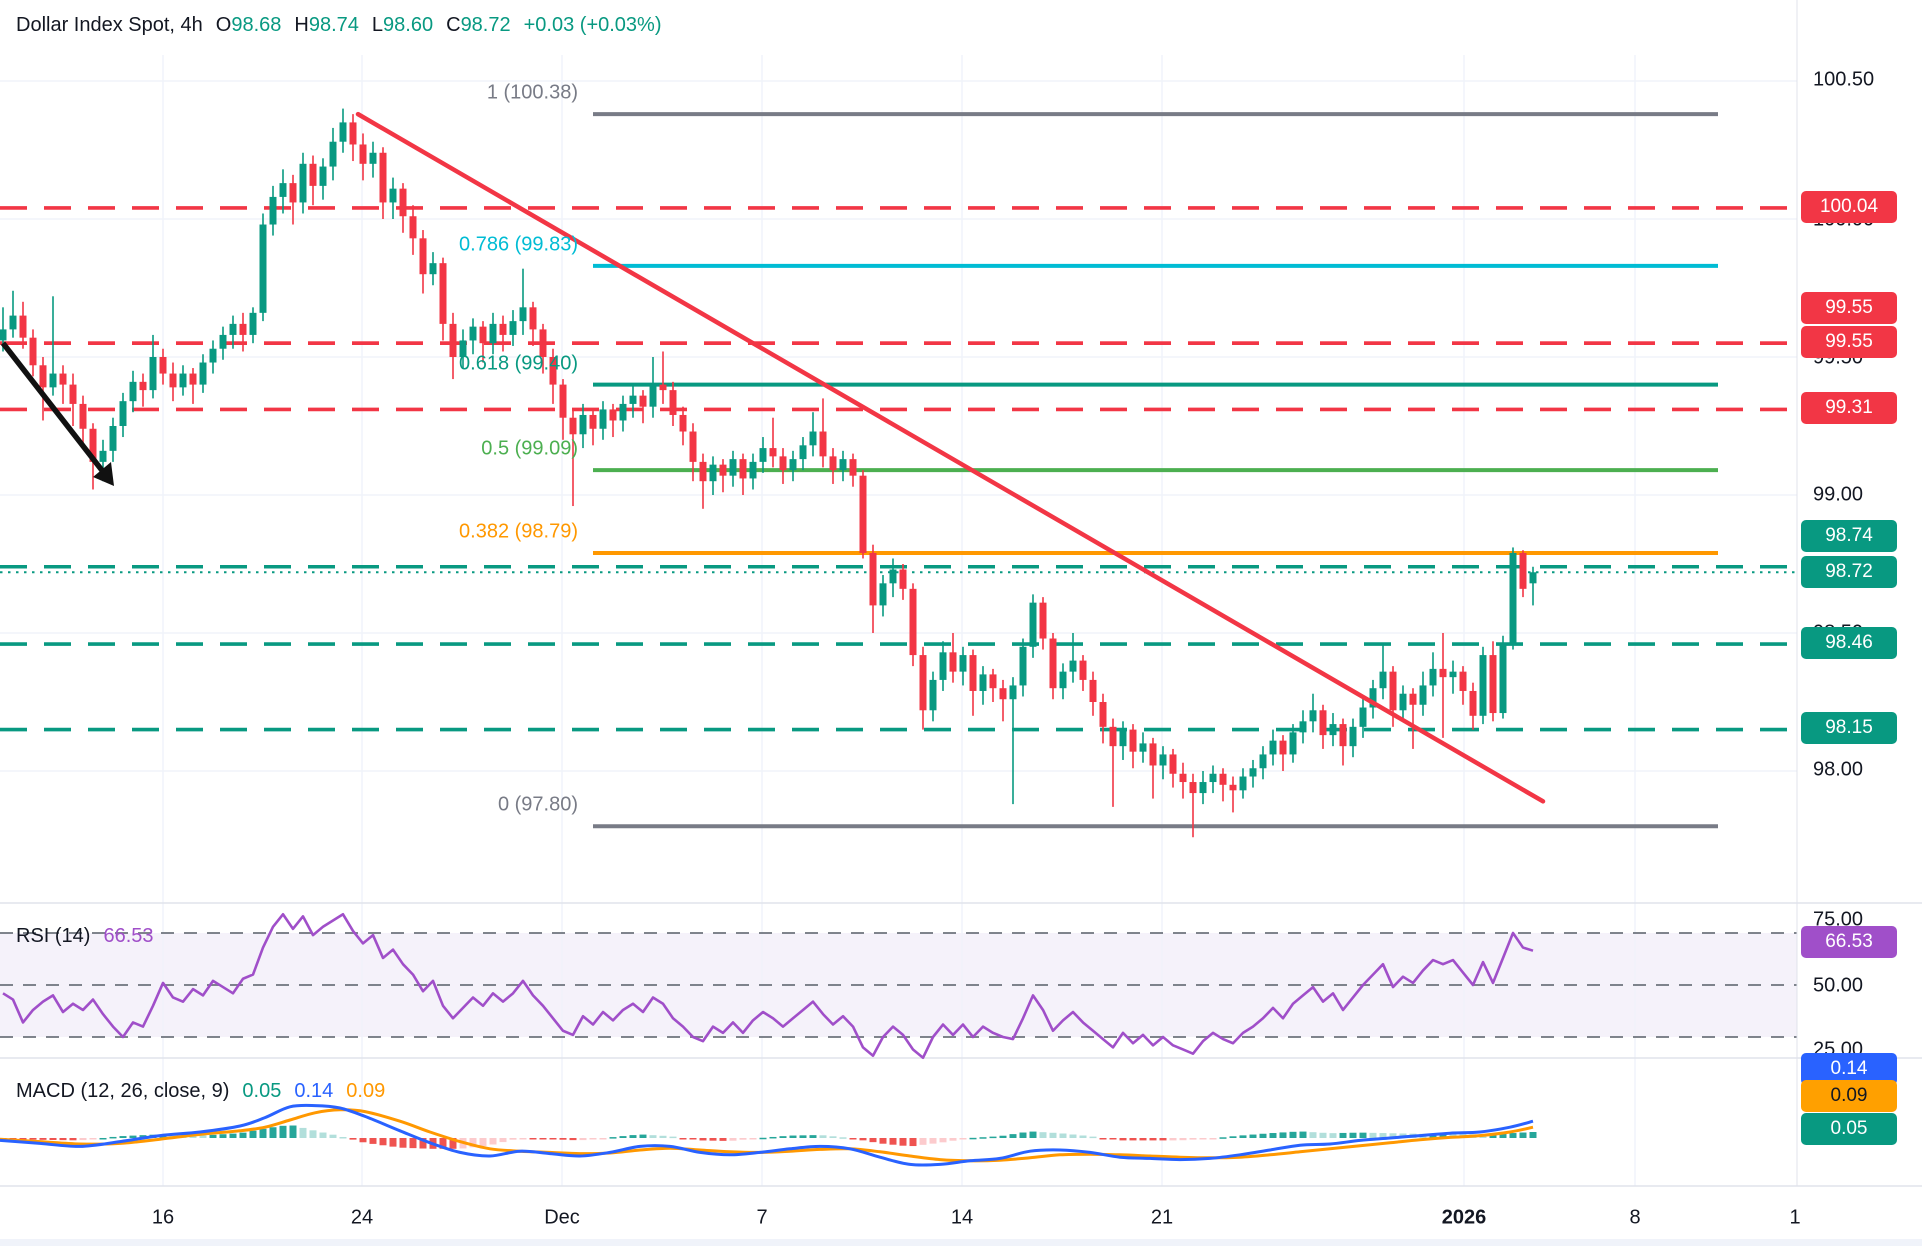 The width and height of the screenshot is (1922, 1246). I want to click on macd-title: MACD (12, 26, close, 9), so click(123, 1091).